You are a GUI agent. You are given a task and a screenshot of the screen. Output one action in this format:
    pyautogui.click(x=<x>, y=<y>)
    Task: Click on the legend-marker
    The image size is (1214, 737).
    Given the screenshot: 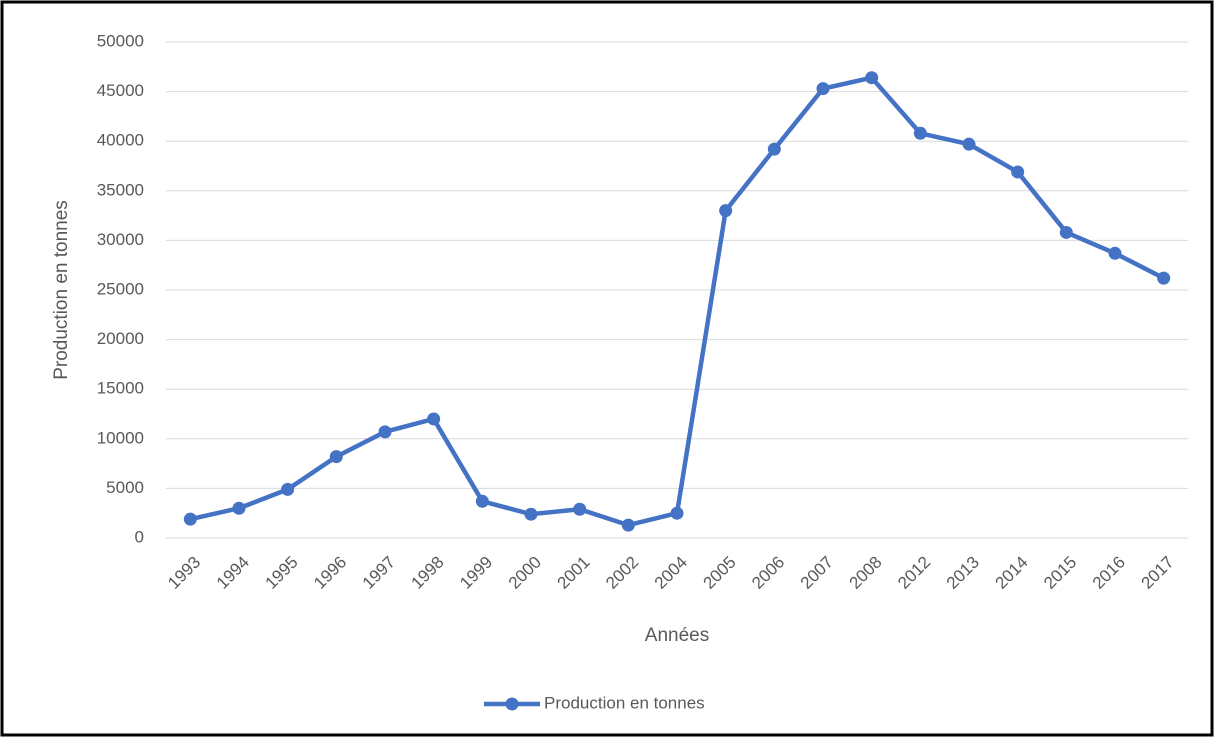 What is the action you would take?
    pyautogui.click(x=512, y=704)
    